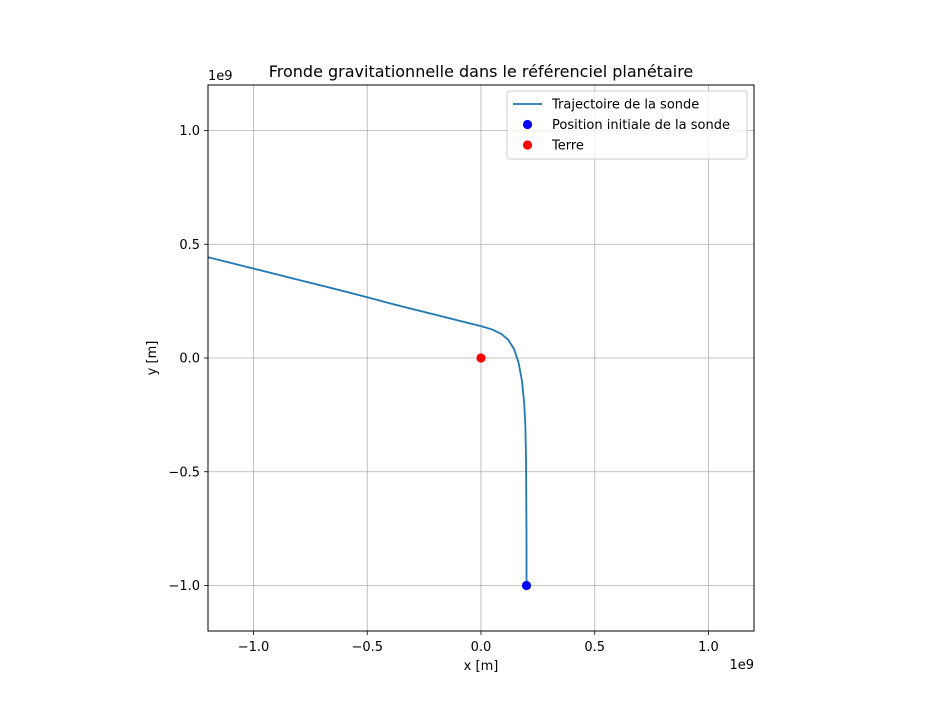  What do you see at coordinates (367, 647) in the screenshot?
I see `x-tick-label: −0.5` at bounding box center [367, 647].